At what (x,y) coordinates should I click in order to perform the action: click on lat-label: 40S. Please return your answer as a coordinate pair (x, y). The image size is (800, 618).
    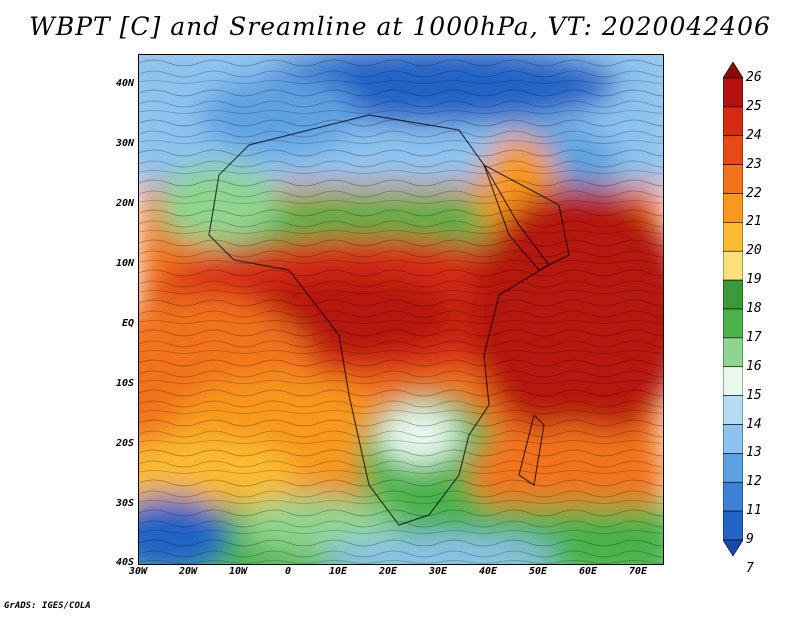
    Looking at the image, I should click on (124, 562).